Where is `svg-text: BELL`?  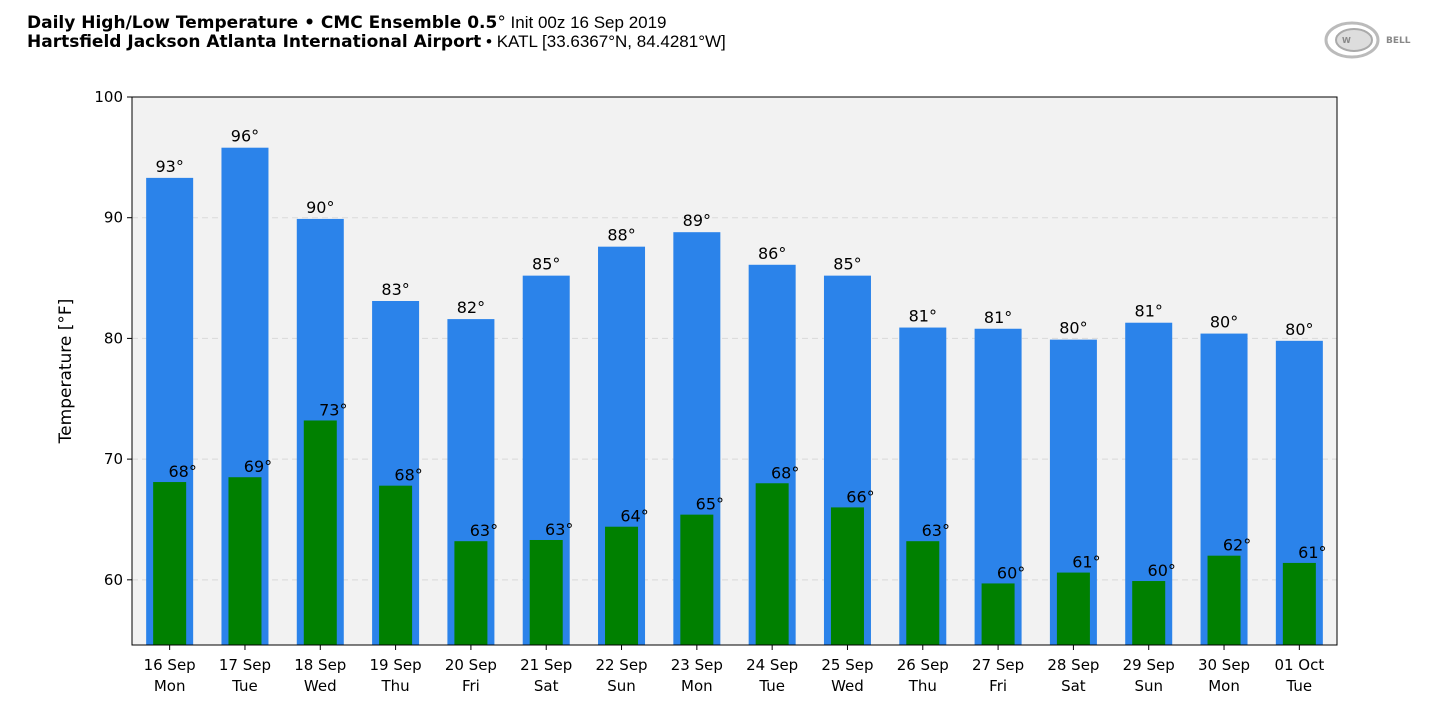 svg-text: BELL is located at coordinates (1398, 41).